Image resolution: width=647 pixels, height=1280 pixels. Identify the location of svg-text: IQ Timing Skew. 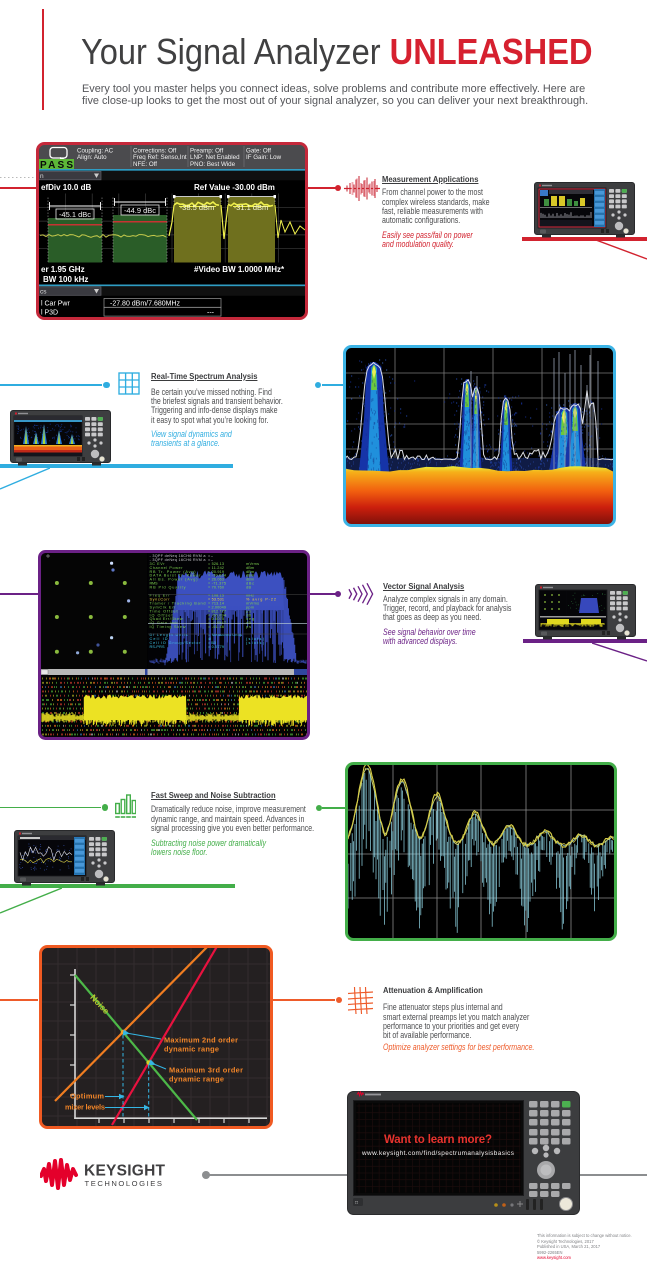
(168, 627).